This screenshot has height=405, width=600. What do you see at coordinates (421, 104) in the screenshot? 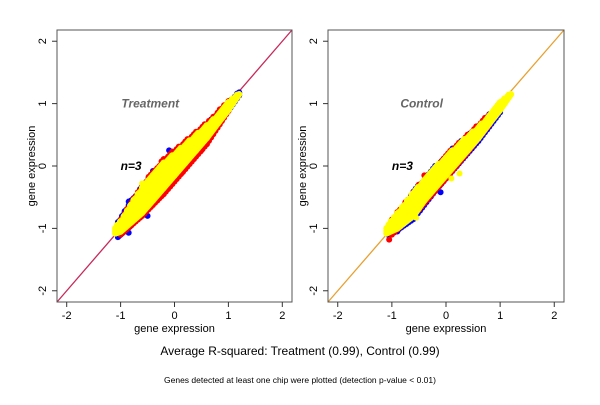
I see `panel-title: Control` at bounding box center [421, 104].